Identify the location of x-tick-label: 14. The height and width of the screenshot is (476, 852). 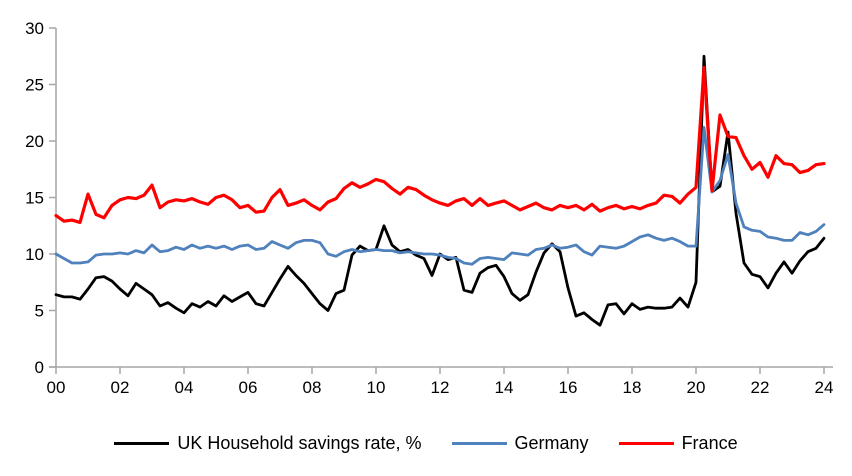
(504, 387).